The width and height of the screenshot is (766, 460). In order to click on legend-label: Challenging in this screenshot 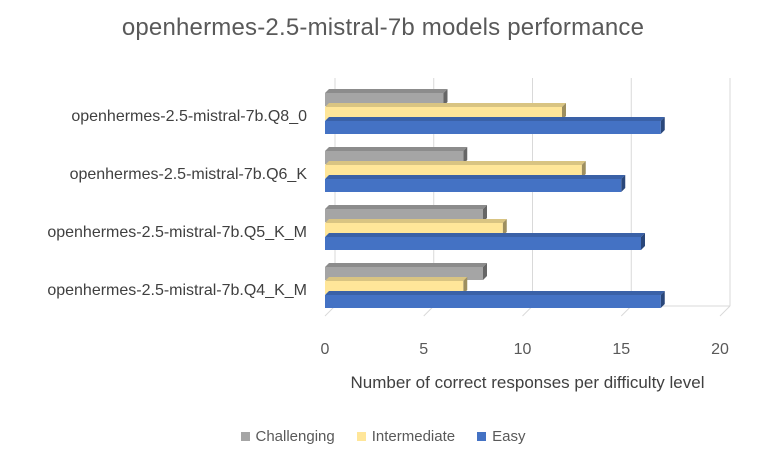, I will do `click(295, 436)`.